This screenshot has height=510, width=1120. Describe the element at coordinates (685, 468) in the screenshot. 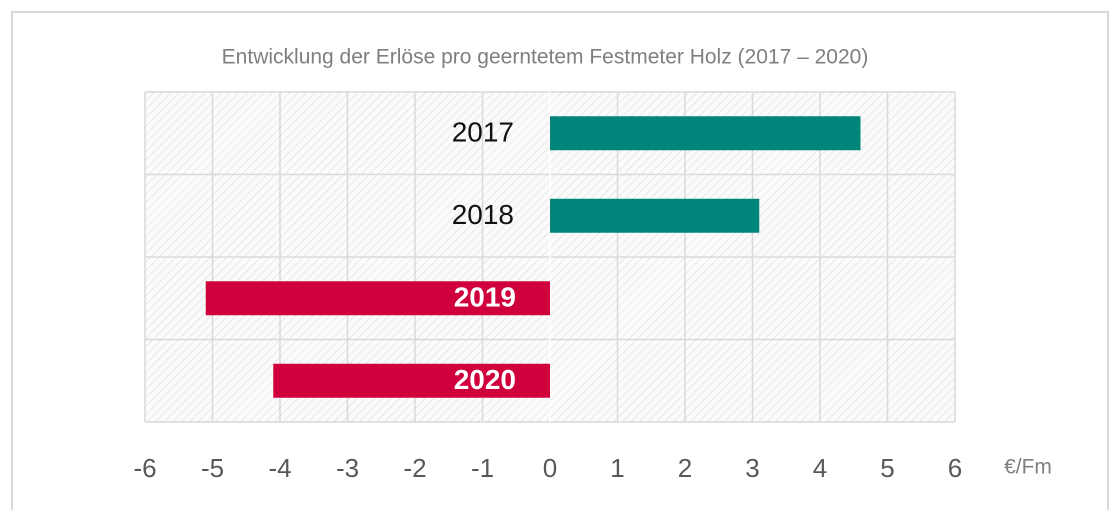

I see `x-tick-label: 2` at that location.